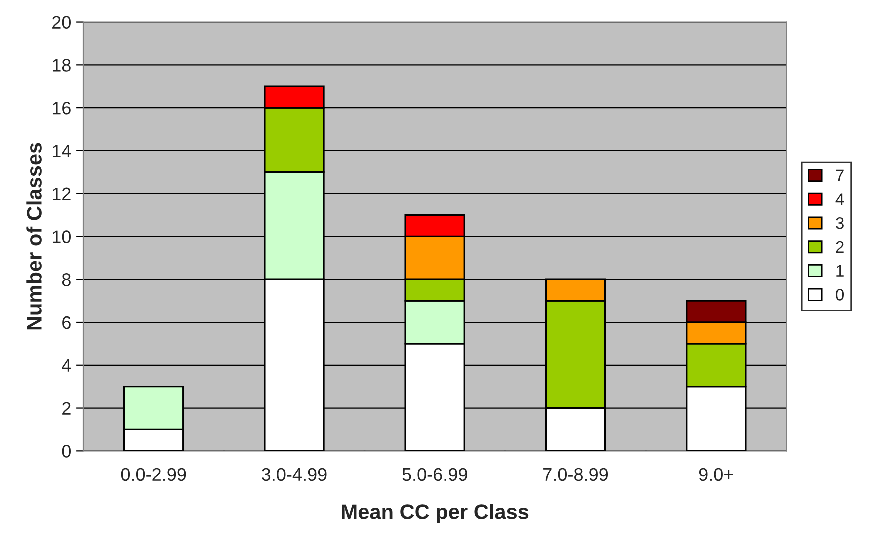 Image resolution: width=879 pixels, height=557 pixels. What do you see at coordinates (61, 22) in the screenshot?
I see `y-tick-label: 20` at bounding box center [61, 22].